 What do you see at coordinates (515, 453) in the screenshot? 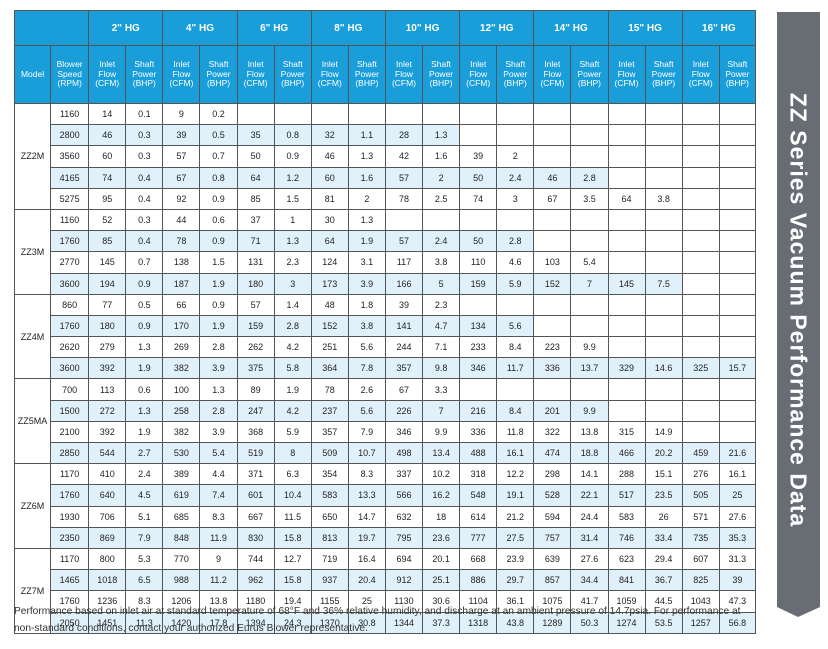
I see `shaft-power-cell: 16.1` at bounding box center [515, 453].